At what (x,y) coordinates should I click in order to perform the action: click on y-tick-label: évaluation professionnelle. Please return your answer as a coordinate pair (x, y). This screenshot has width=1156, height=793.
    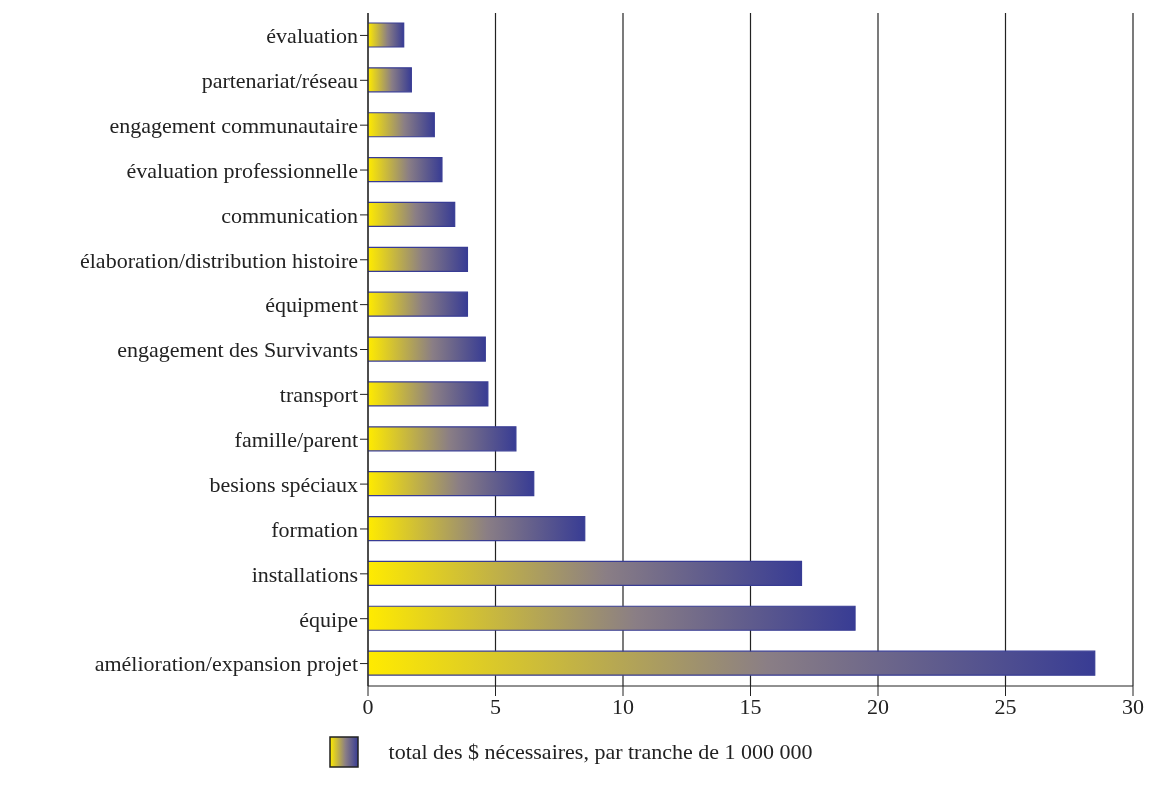
    Looking at the image, I should click on (242, 170).